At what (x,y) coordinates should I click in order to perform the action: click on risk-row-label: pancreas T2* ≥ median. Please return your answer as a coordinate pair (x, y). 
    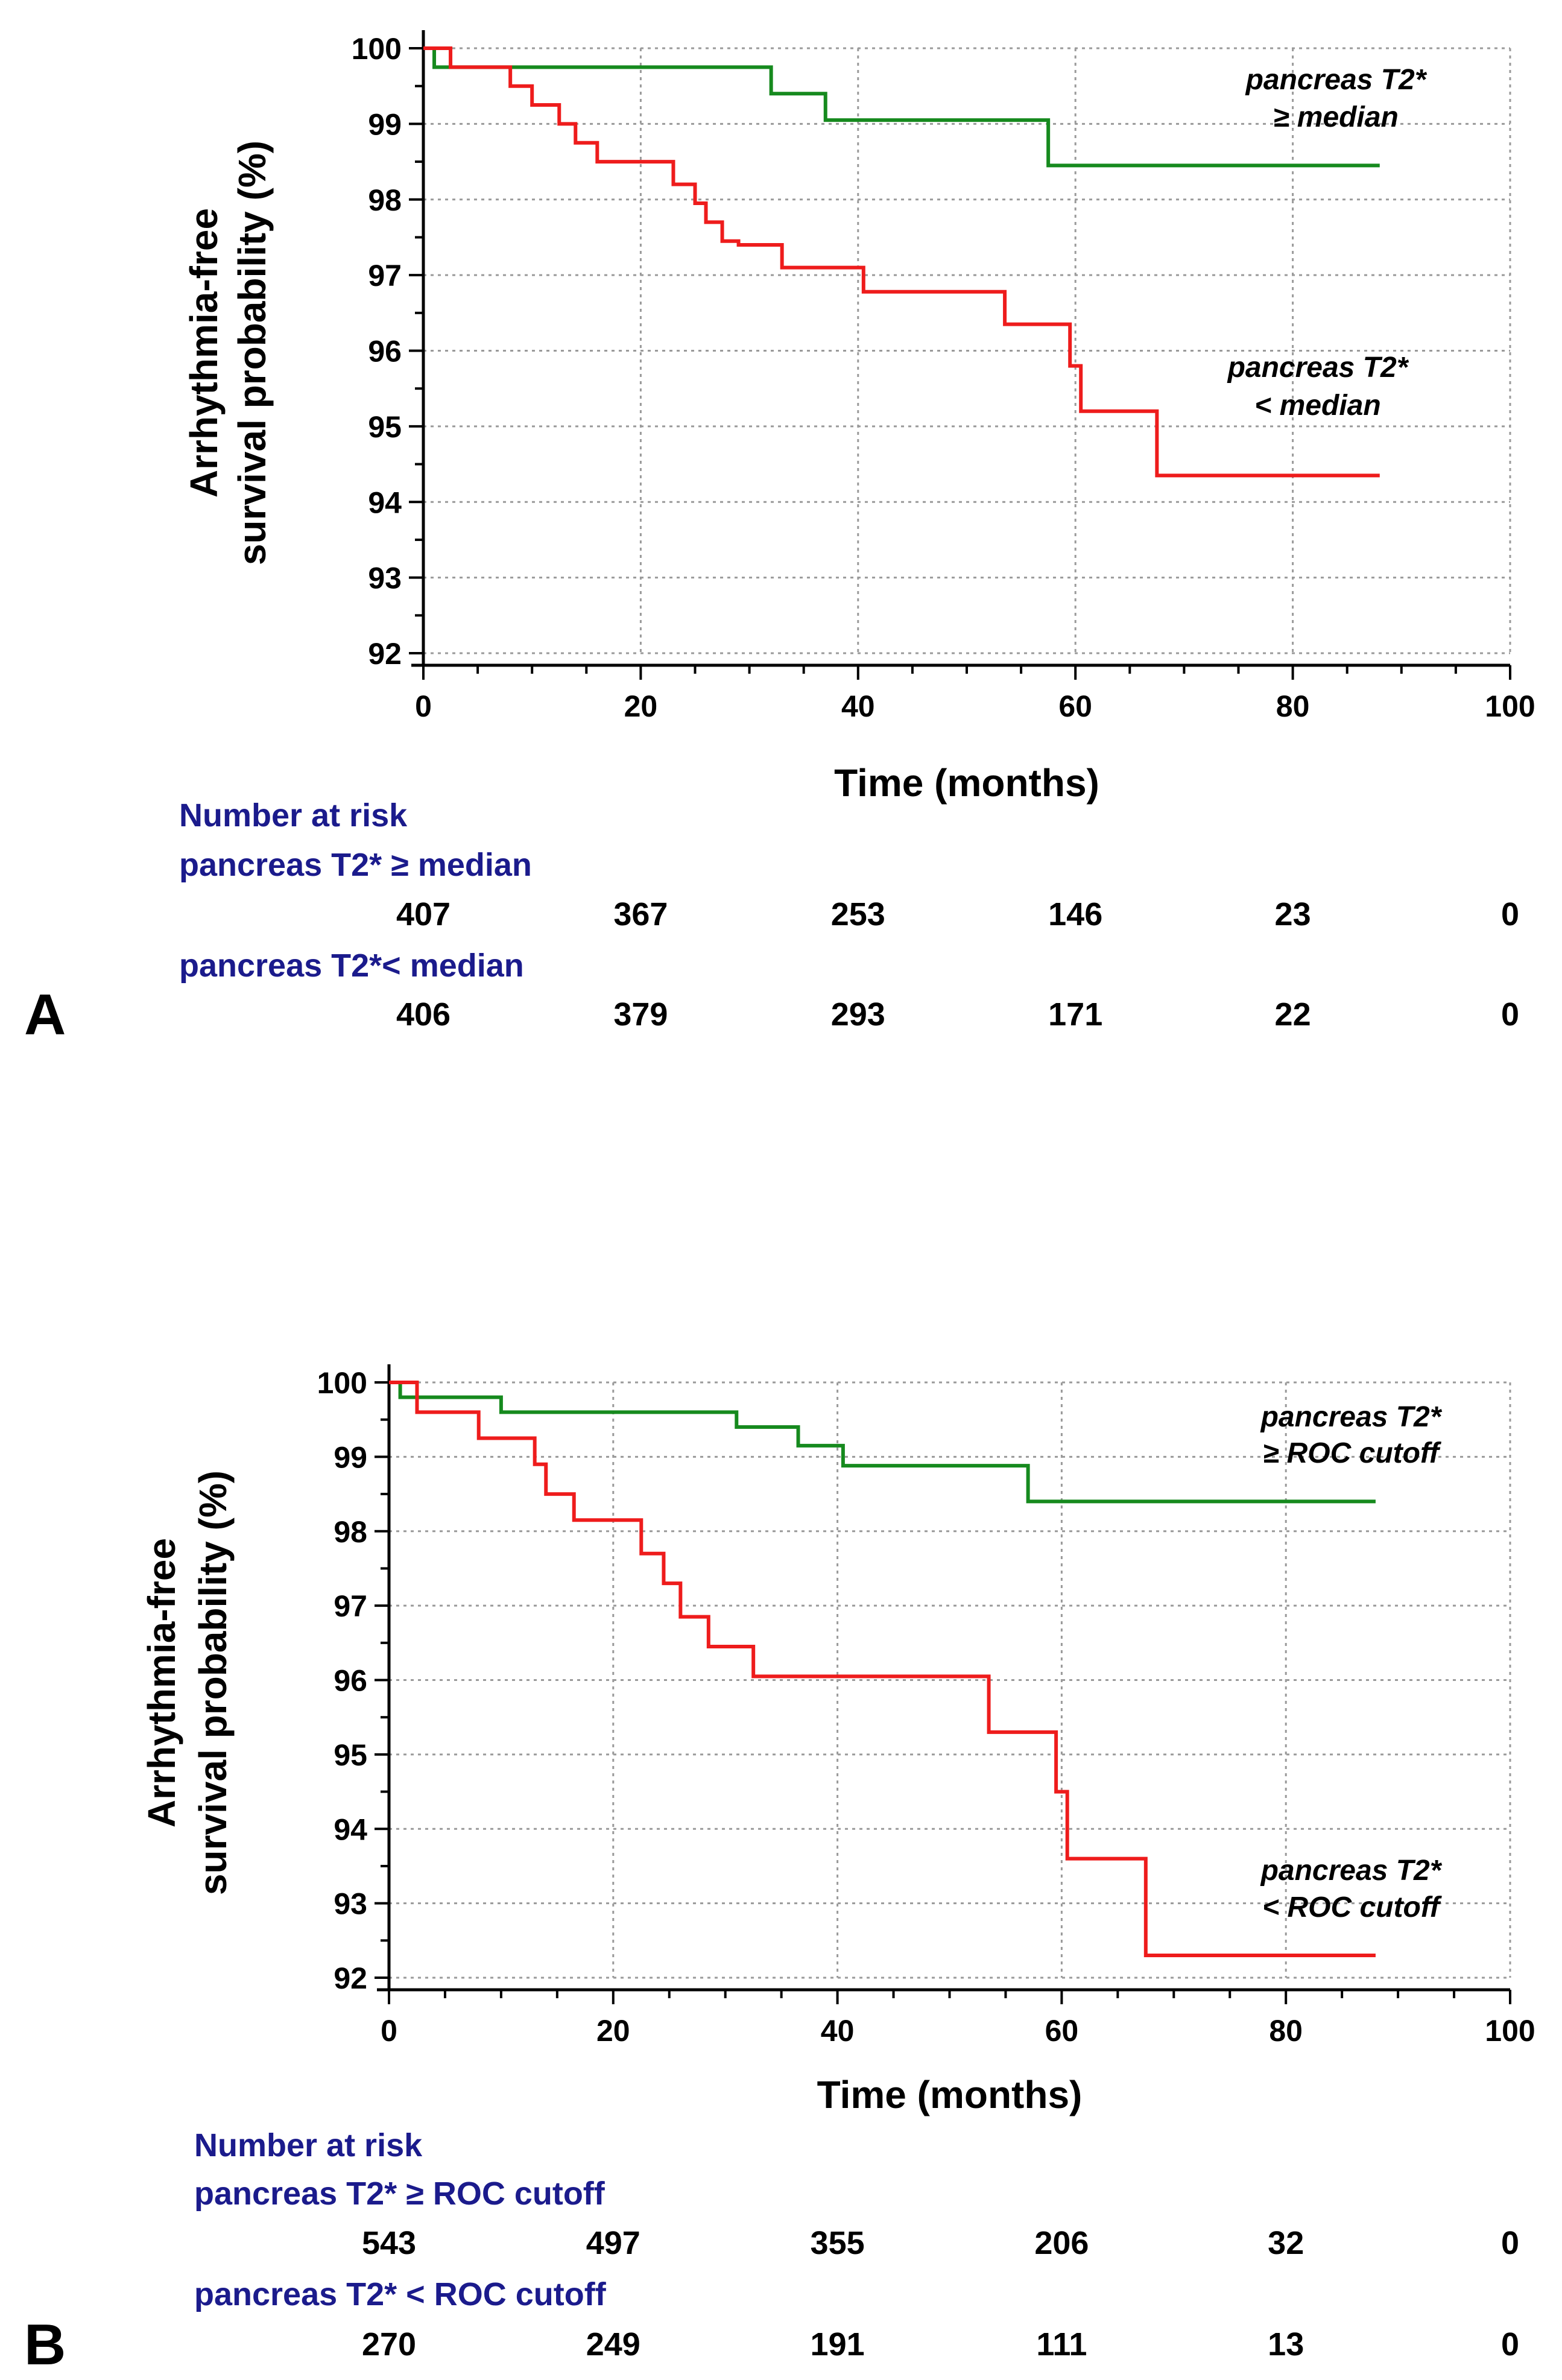
    Looking at the image, I should click on (355, 865).